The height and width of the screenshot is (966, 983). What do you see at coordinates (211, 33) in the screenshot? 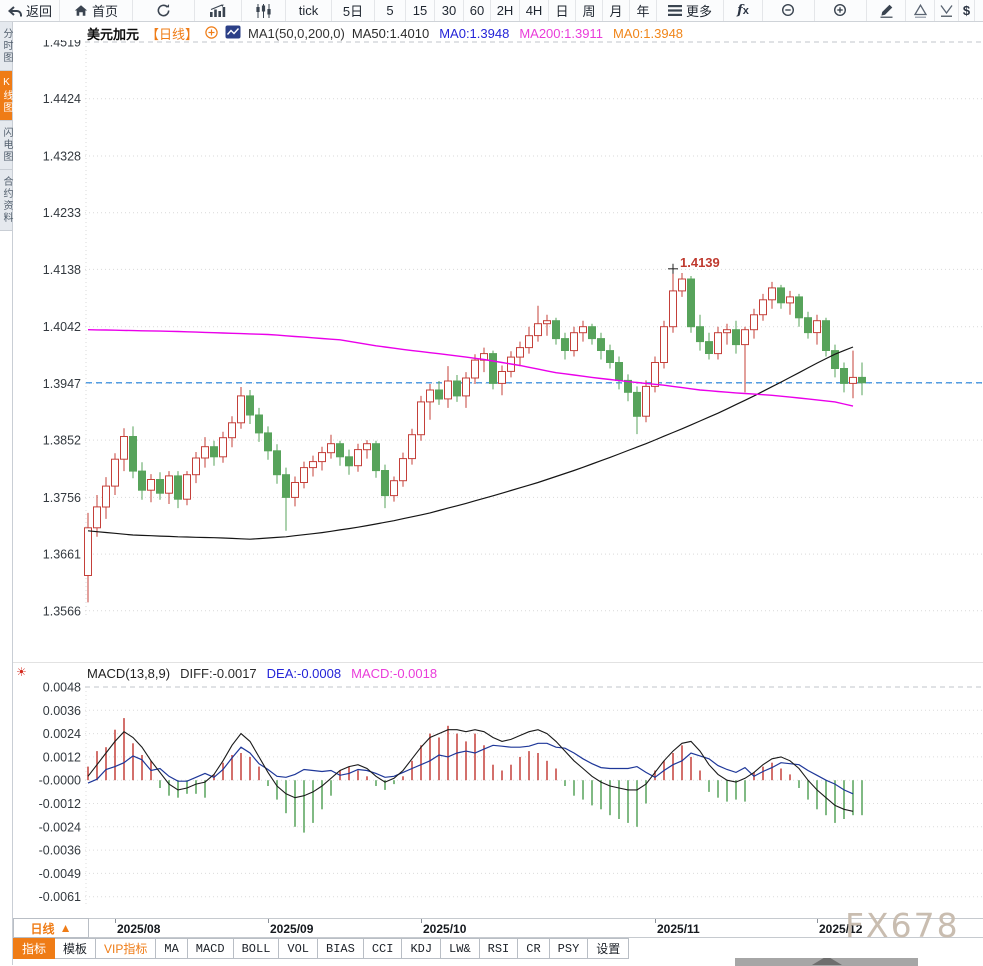
I see `add-indicator-icon` at bounding box center [211, 33].